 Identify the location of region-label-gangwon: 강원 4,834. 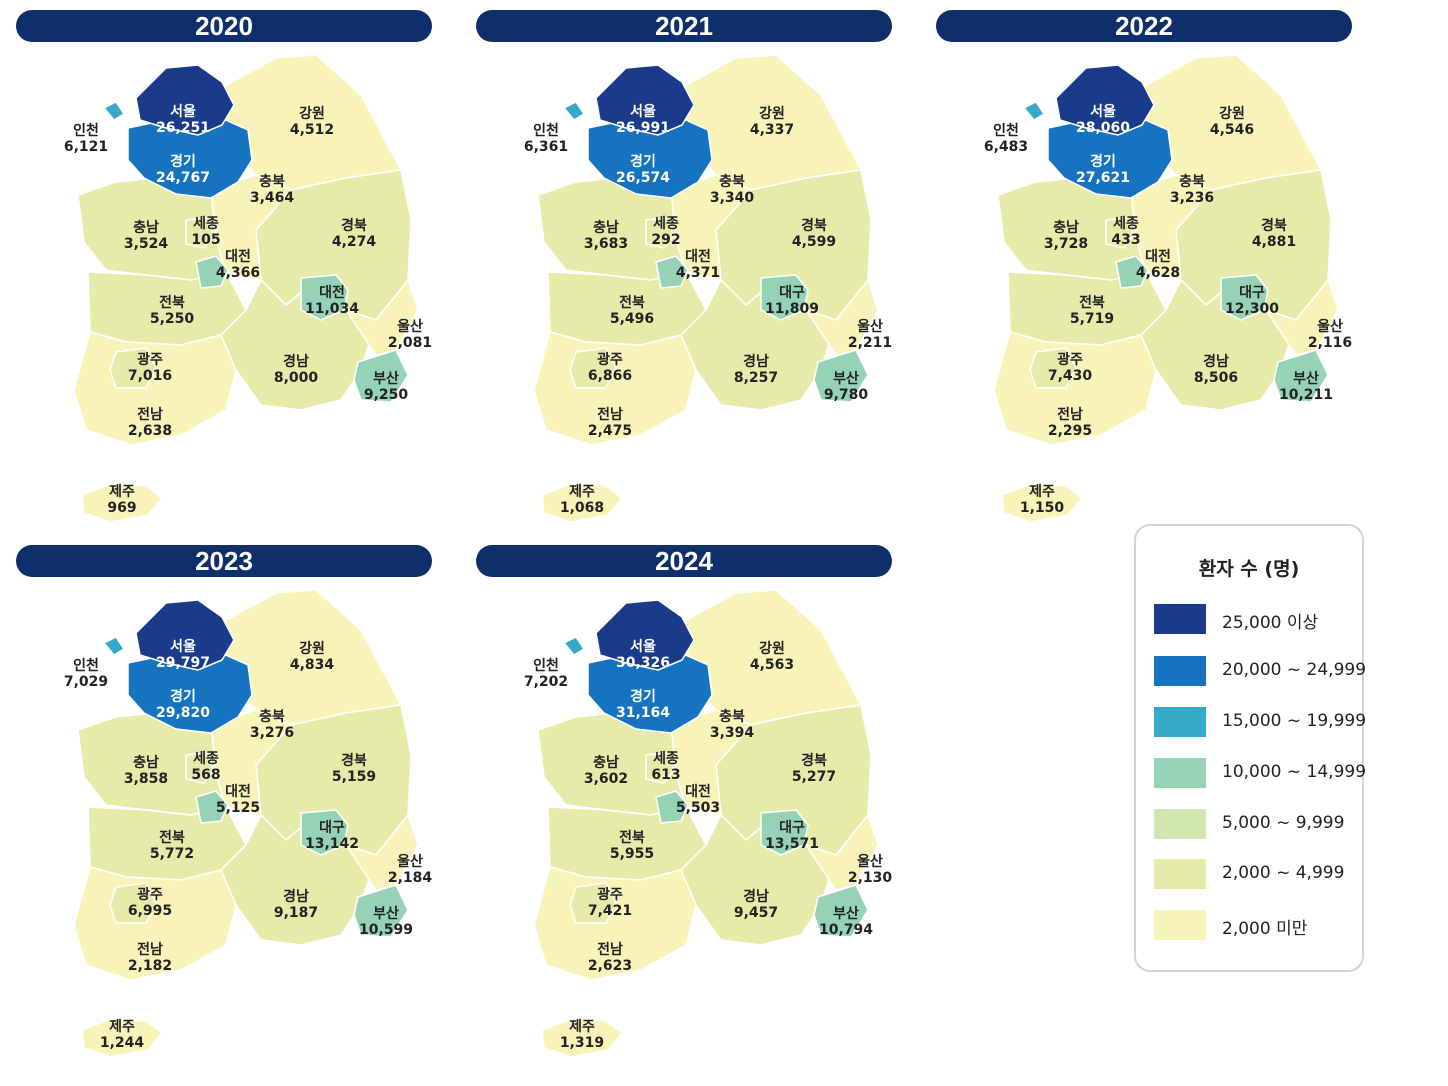
(312, 657).